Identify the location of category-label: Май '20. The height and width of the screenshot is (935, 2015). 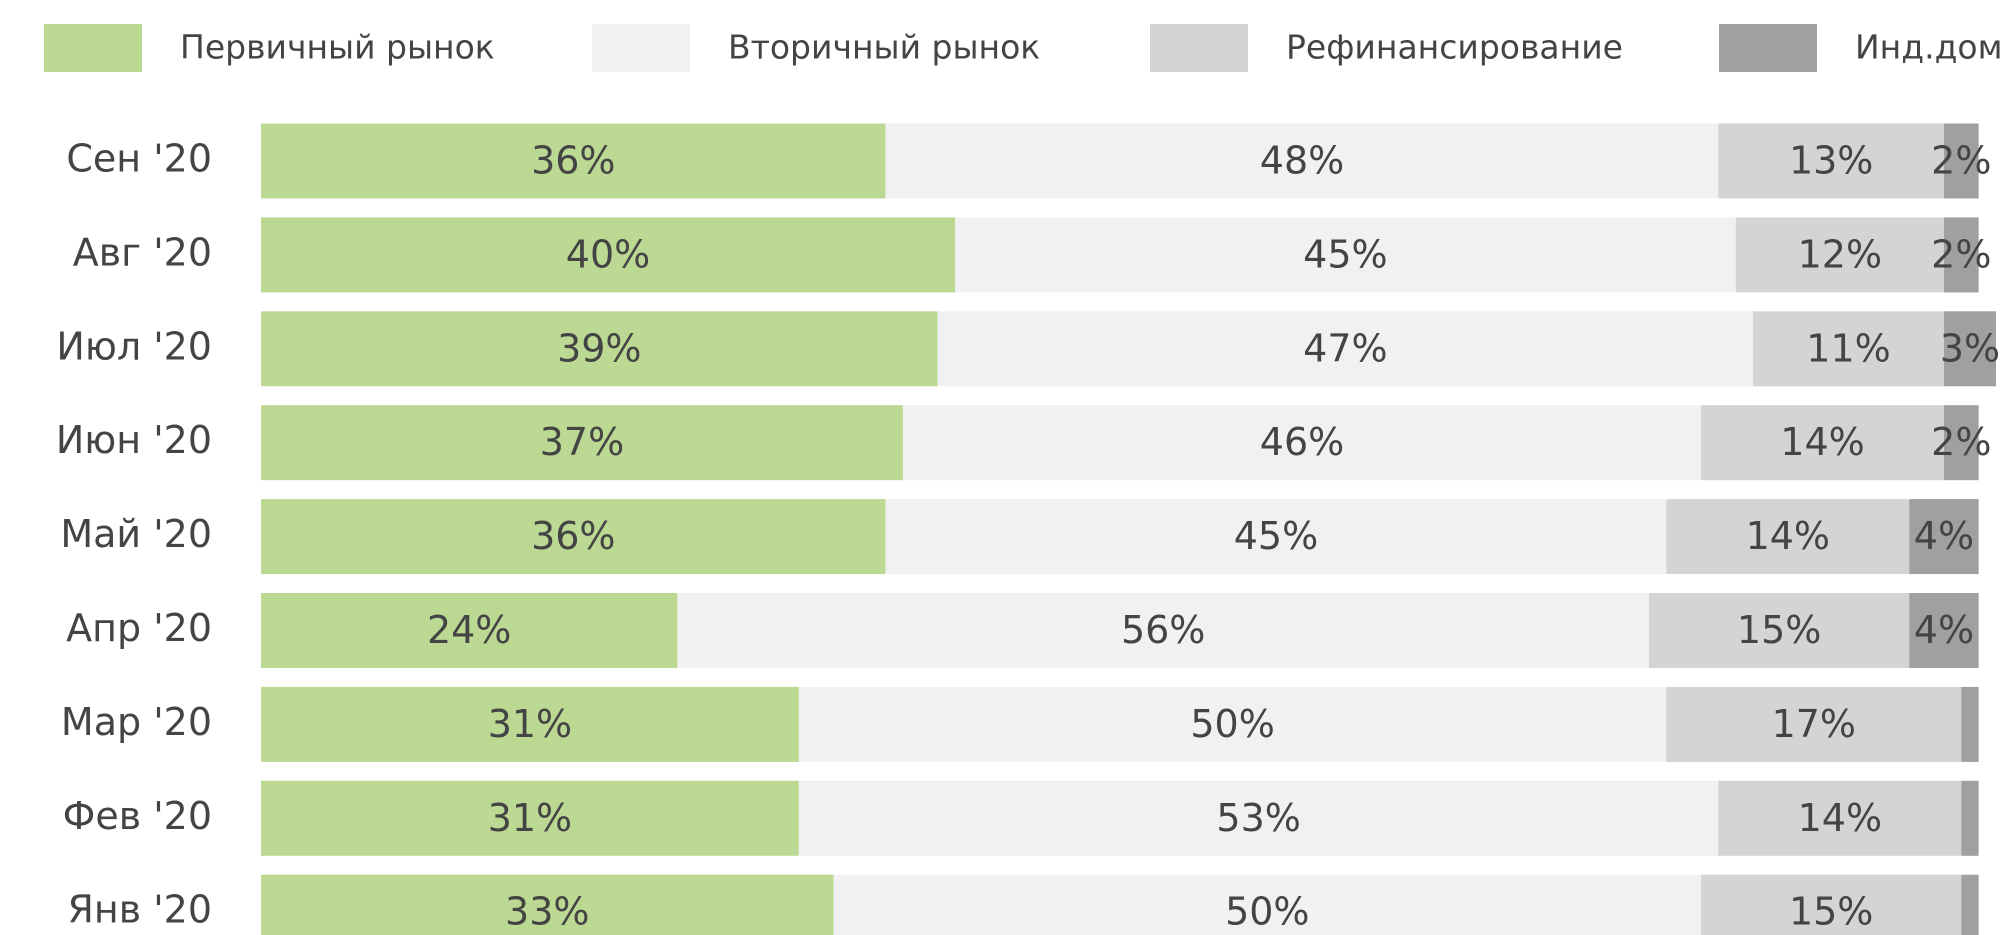
(136, 534).